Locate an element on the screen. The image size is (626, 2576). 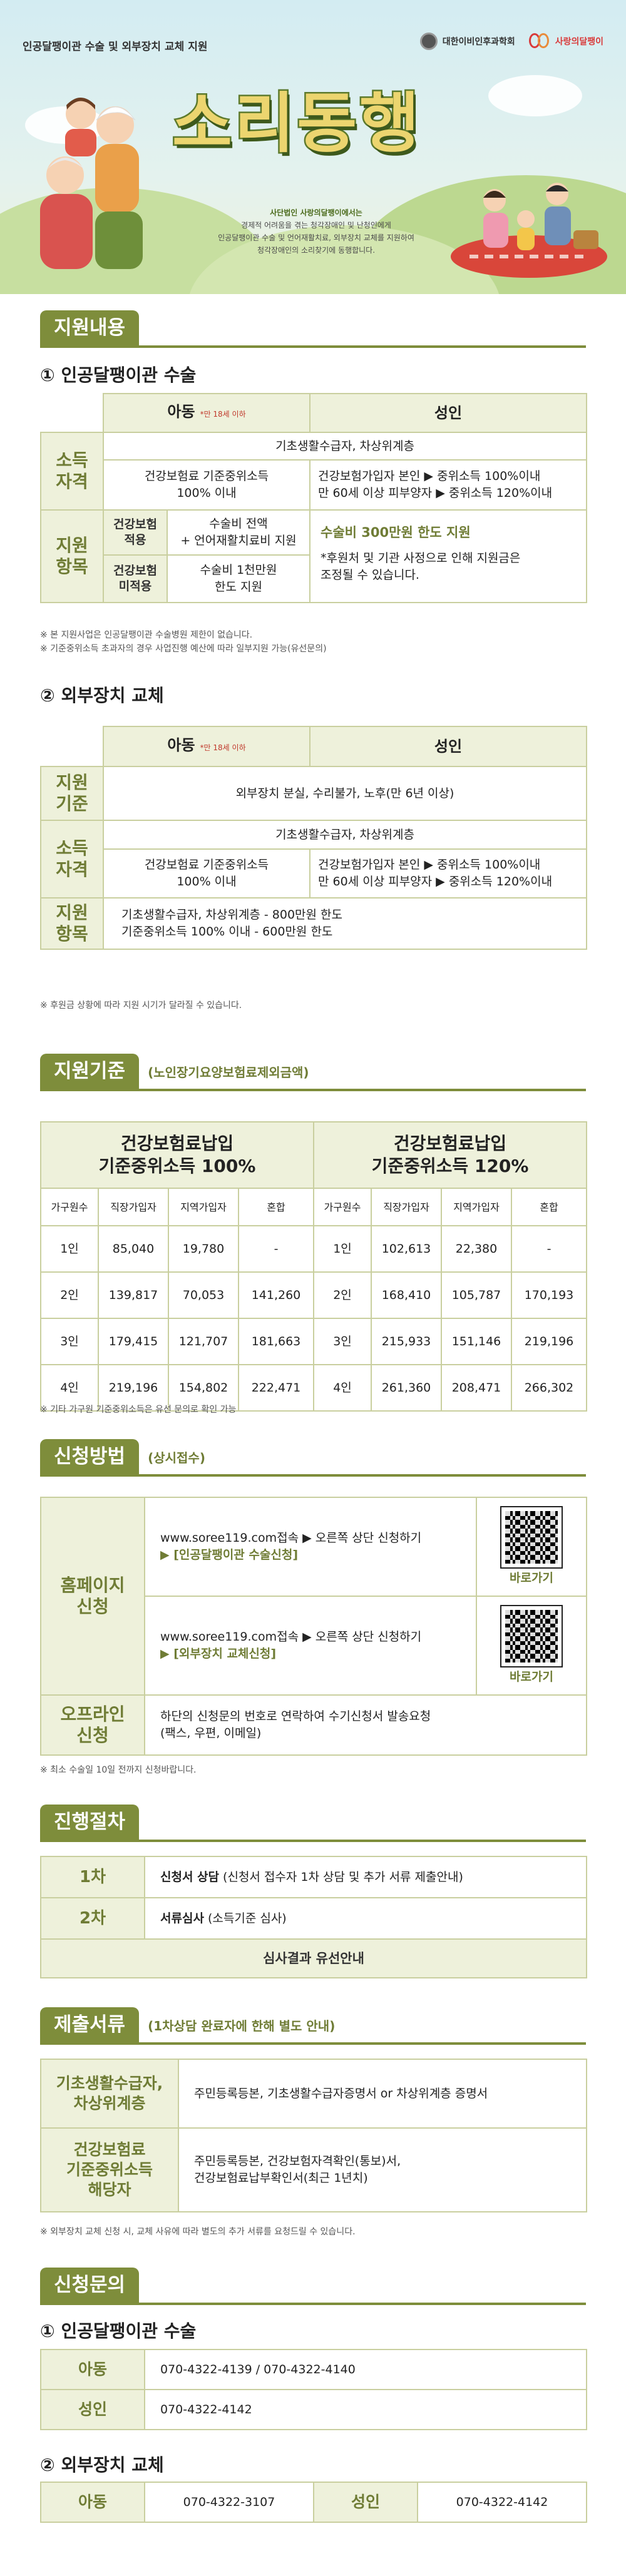
section-header-process: 진행절차 is located at coordinates (90, 1822).